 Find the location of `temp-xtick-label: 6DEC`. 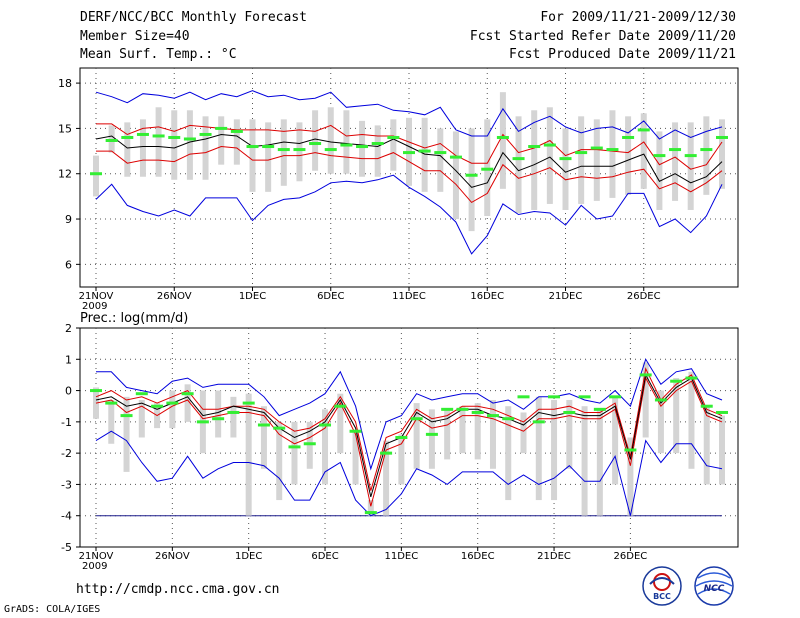

temp-xtick-label: 6DEC is located at coordinates (330, 296).